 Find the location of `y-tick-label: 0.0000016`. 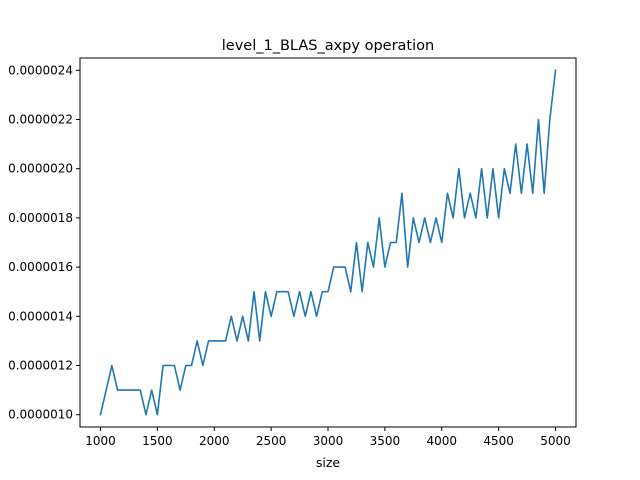

y-tick-label: 0.0000016 is located at coordinates (40, 267).